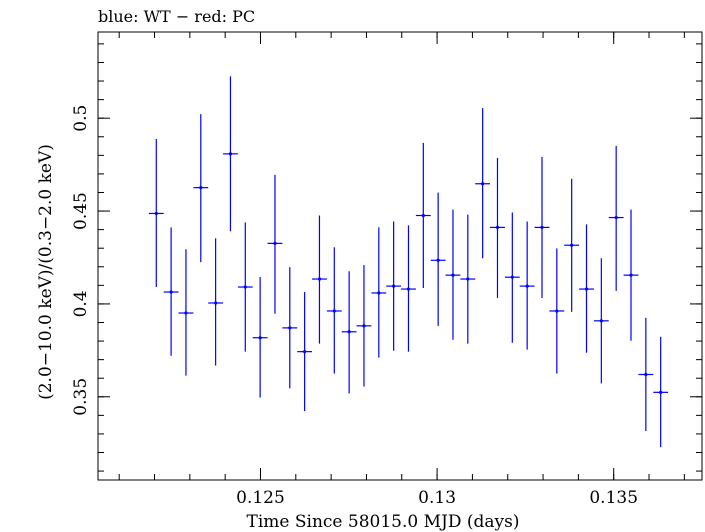 The width and height of the screenshot is (705, 532). Describe the element at coordinates (81, 211) in the screenshot. I see `y-tick-label: 0.45` at that location.